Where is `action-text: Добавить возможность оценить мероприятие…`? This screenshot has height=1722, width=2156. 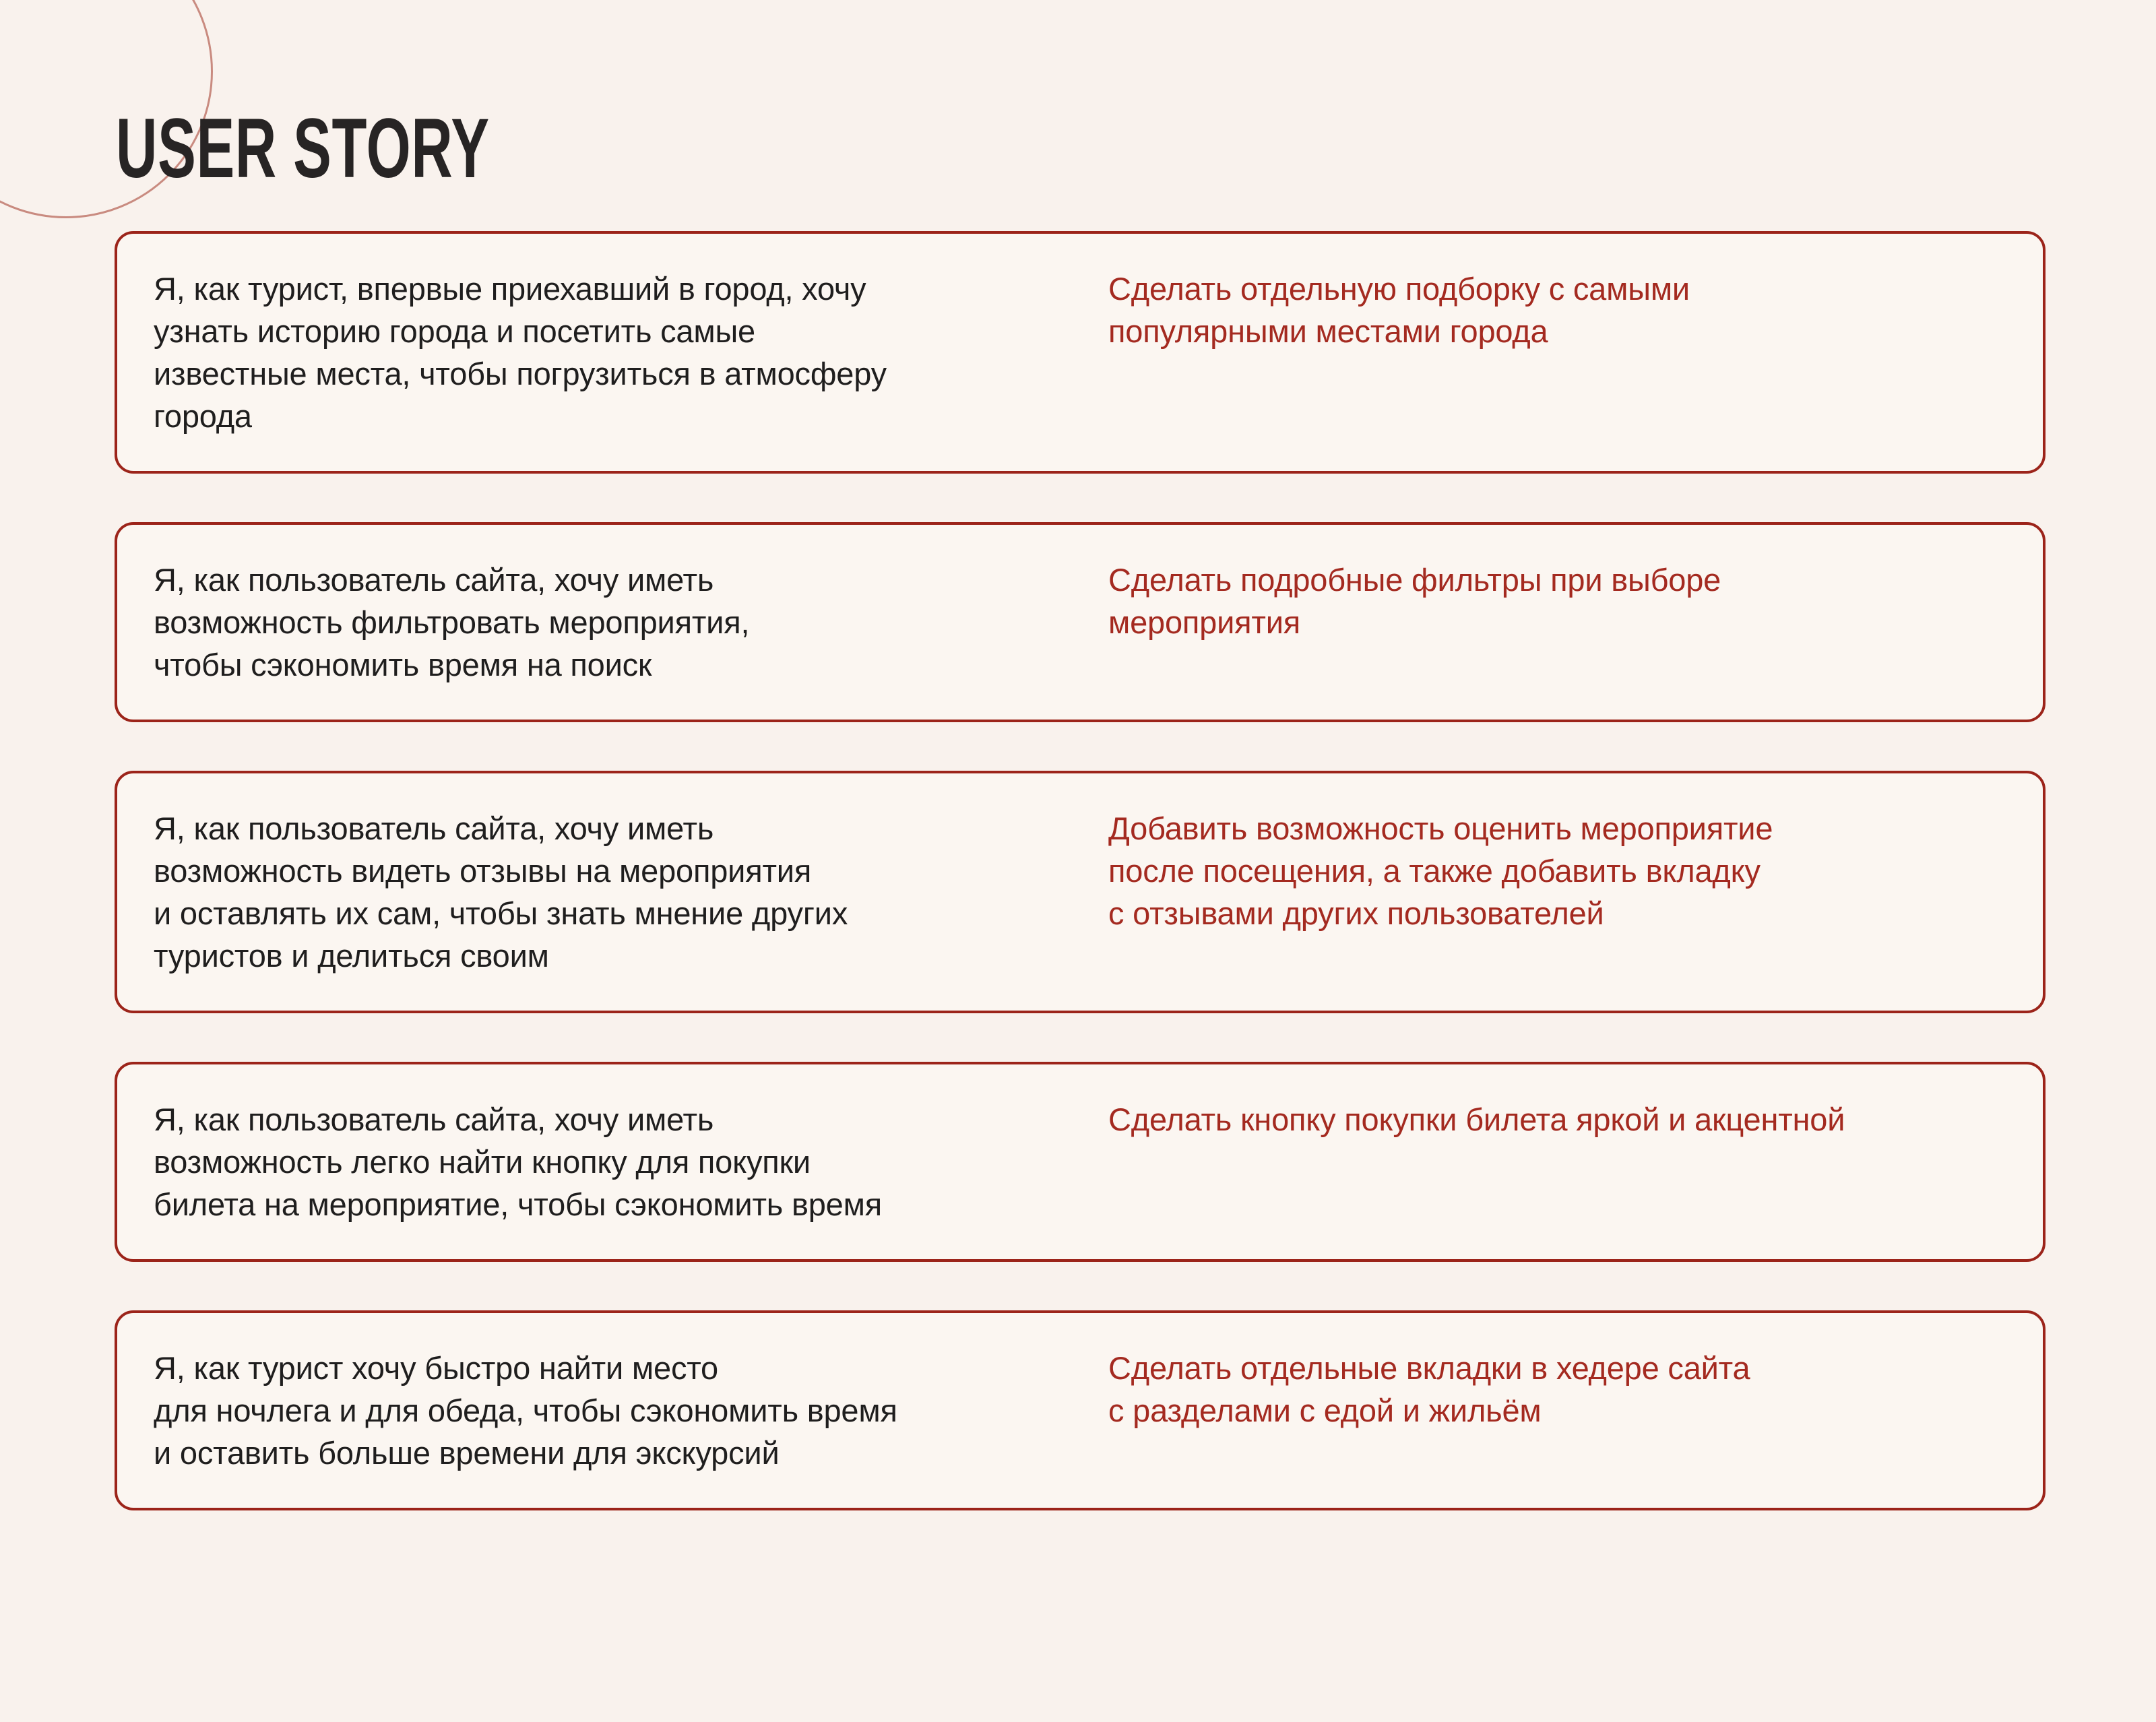
action-text: Добавить возможность оценить мероприятие… is located at coordinates (1440, 870).